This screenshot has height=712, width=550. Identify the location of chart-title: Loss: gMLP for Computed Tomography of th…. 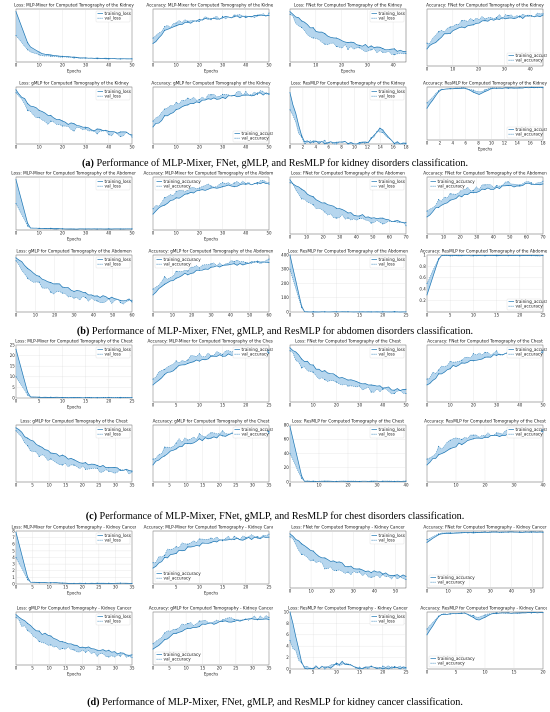
(74, 83).